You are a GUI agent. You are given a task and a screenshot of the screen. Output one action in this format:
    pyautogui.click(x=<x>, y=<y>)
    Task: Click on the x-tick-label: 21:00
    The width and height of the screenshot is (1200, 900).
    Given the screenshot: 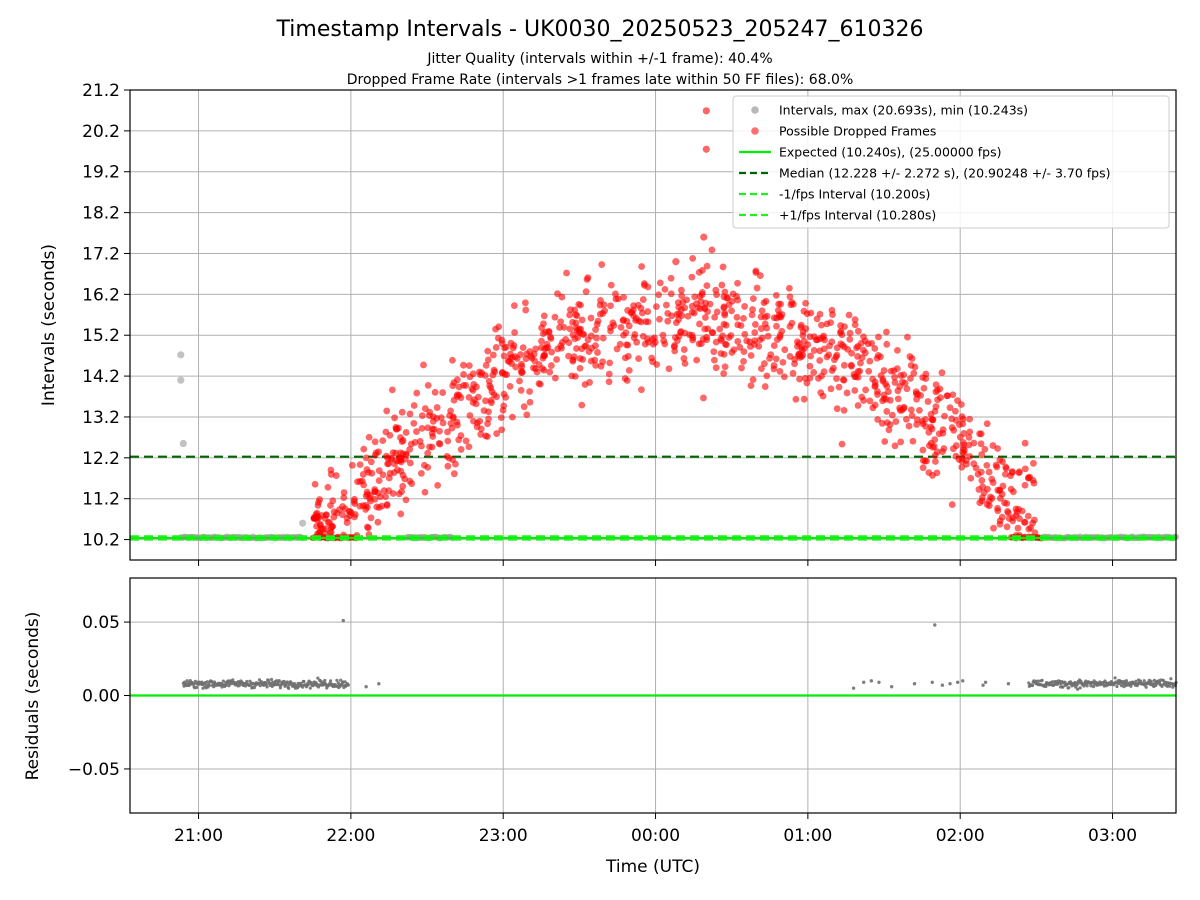 What is the action you would take?
    pyautogui.click(x=198, y=836)
    